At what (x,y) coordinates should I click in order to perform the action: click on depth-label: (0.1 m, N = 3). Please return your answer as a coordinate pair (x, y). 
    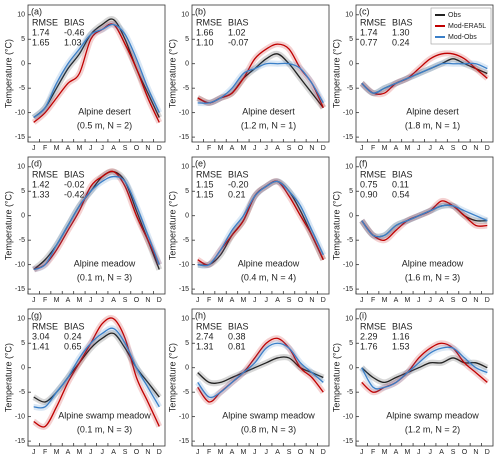
    Looking at the image, I should click on (104, 277).